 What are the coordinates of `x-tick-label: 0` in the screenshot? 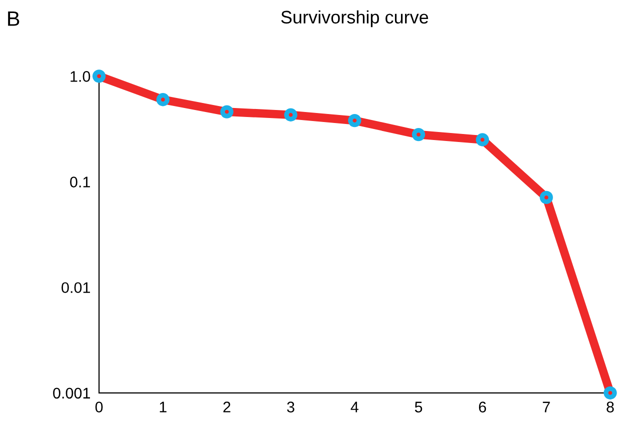 It's located at (99, 407).